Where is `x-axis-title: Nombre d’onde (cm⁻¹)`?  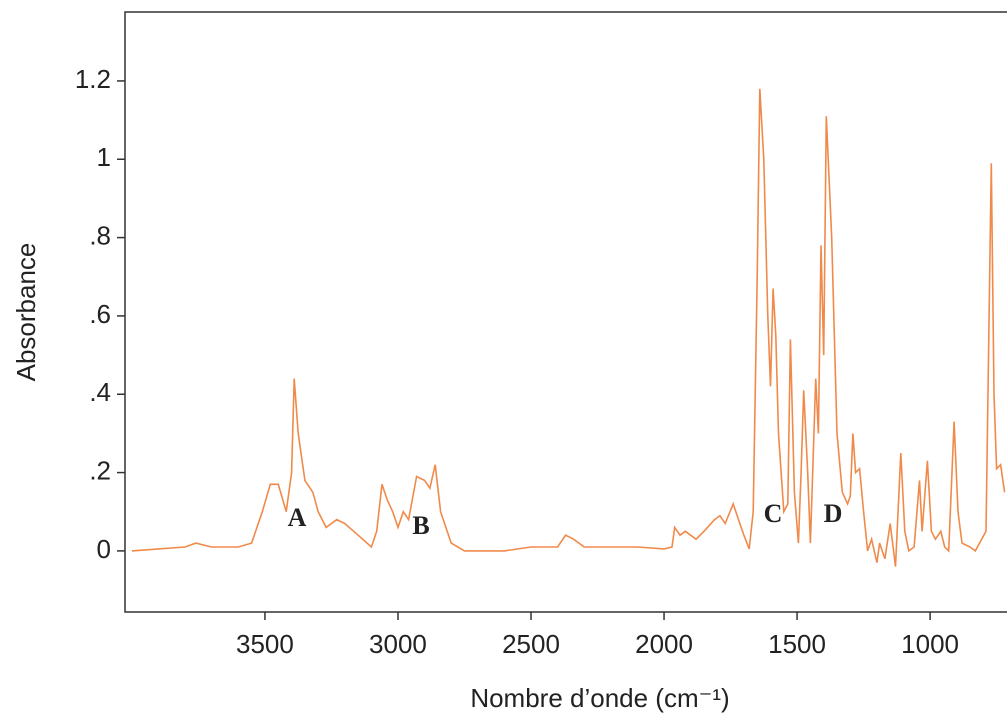 x-axis-title: Nombre d’onde (cm⁻¹) is located at coordinates (599, 698).